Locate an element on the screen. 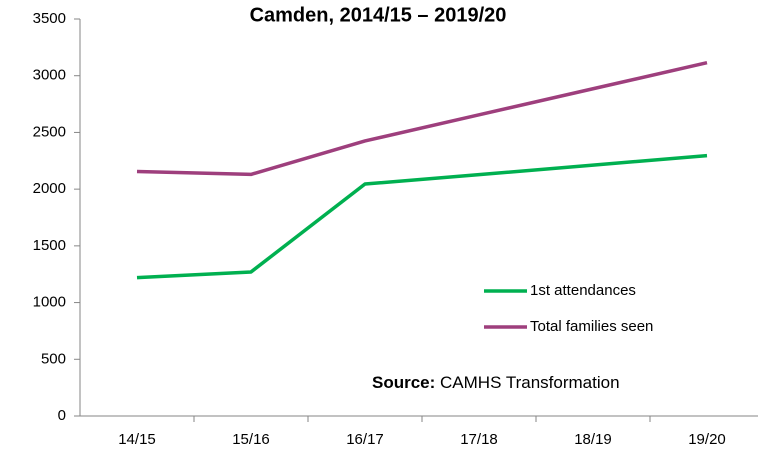 This screenshot has height=453, width=758. source-note: Source: CAMHS Transformation is located at coordinates (496, 382).